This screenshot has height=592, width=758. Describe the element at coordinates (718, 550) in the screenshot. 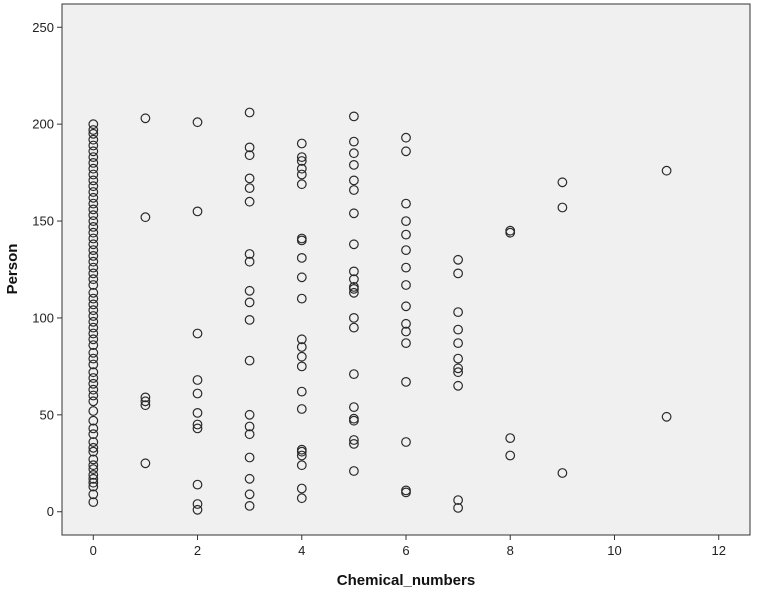

I see `x-tick-label: 12` at that location.